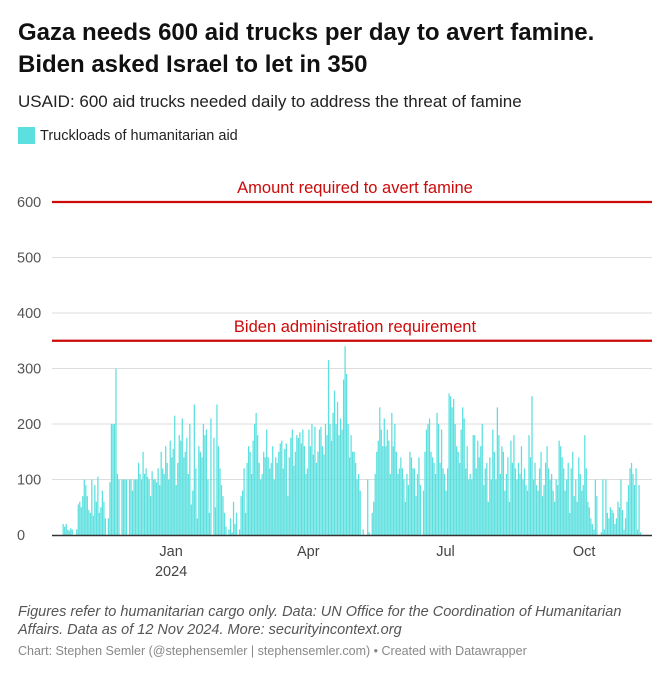  Describe the element at coordinates (29, 481) in the screenshot. I see `y-tick-label: 100` at that location.